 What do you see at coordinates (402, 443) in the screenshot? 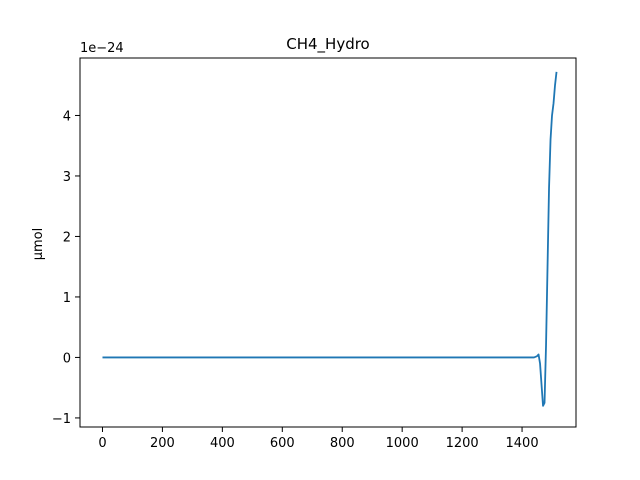
I see `x-tick-label: 1000` at bounding box center [402, 443].